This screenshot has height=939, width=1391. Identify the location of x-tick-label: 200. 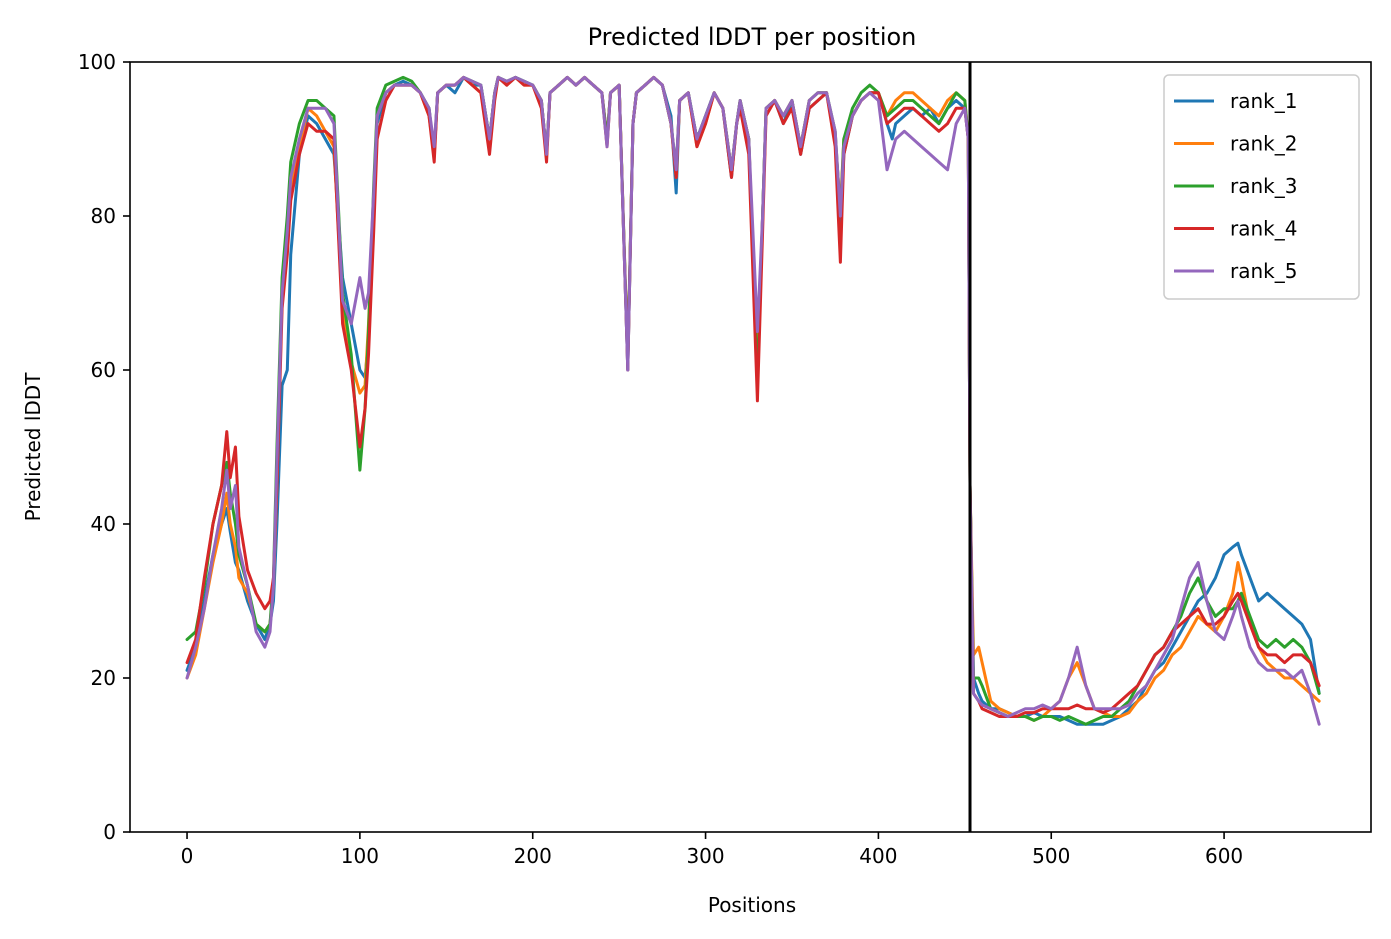
(533, 856).